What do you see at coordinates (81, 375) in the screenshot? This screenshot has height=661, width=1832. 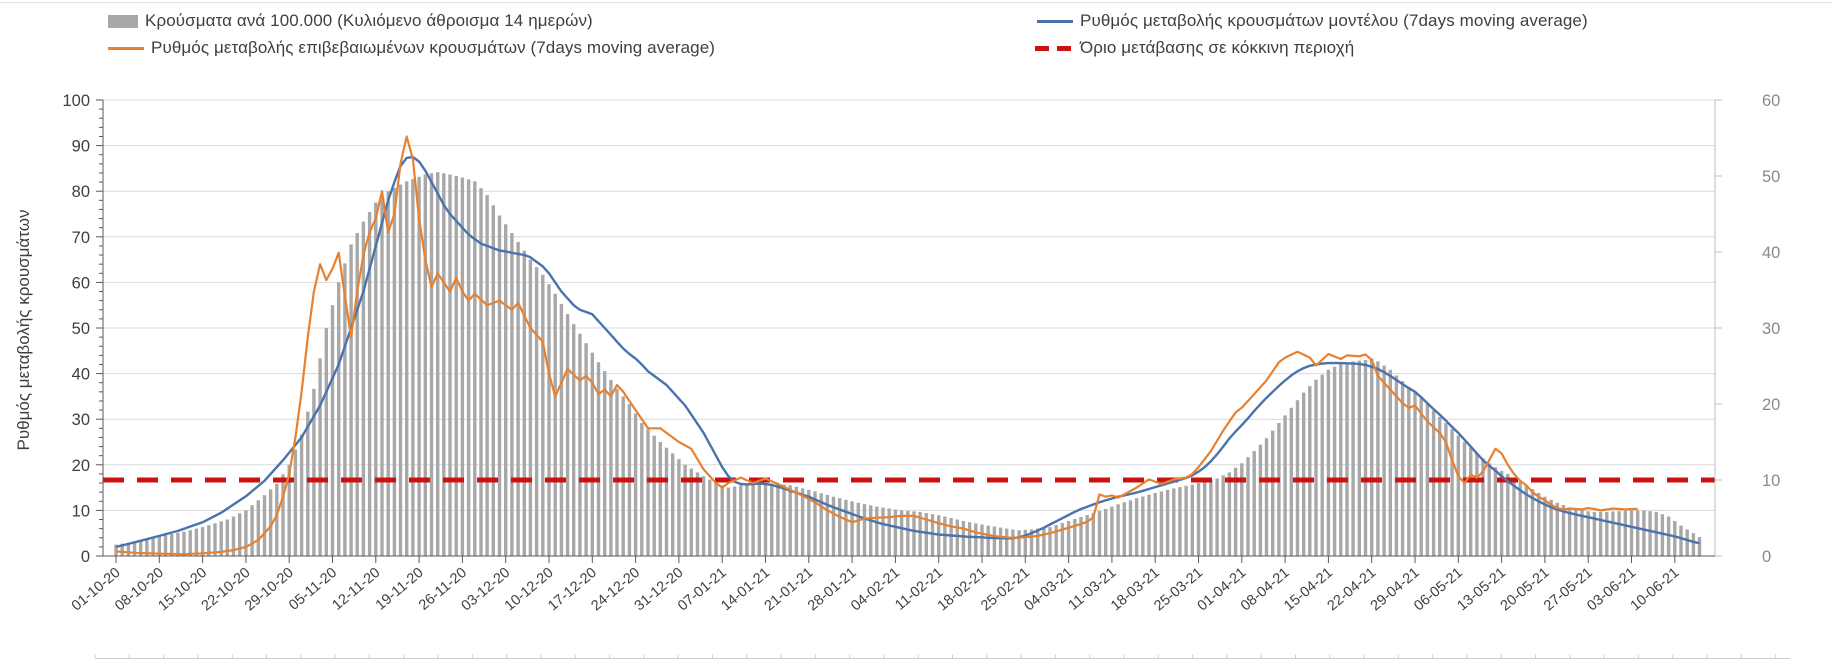 I see `left-axis-tick-label: 40` at bounding box center [81, 375].